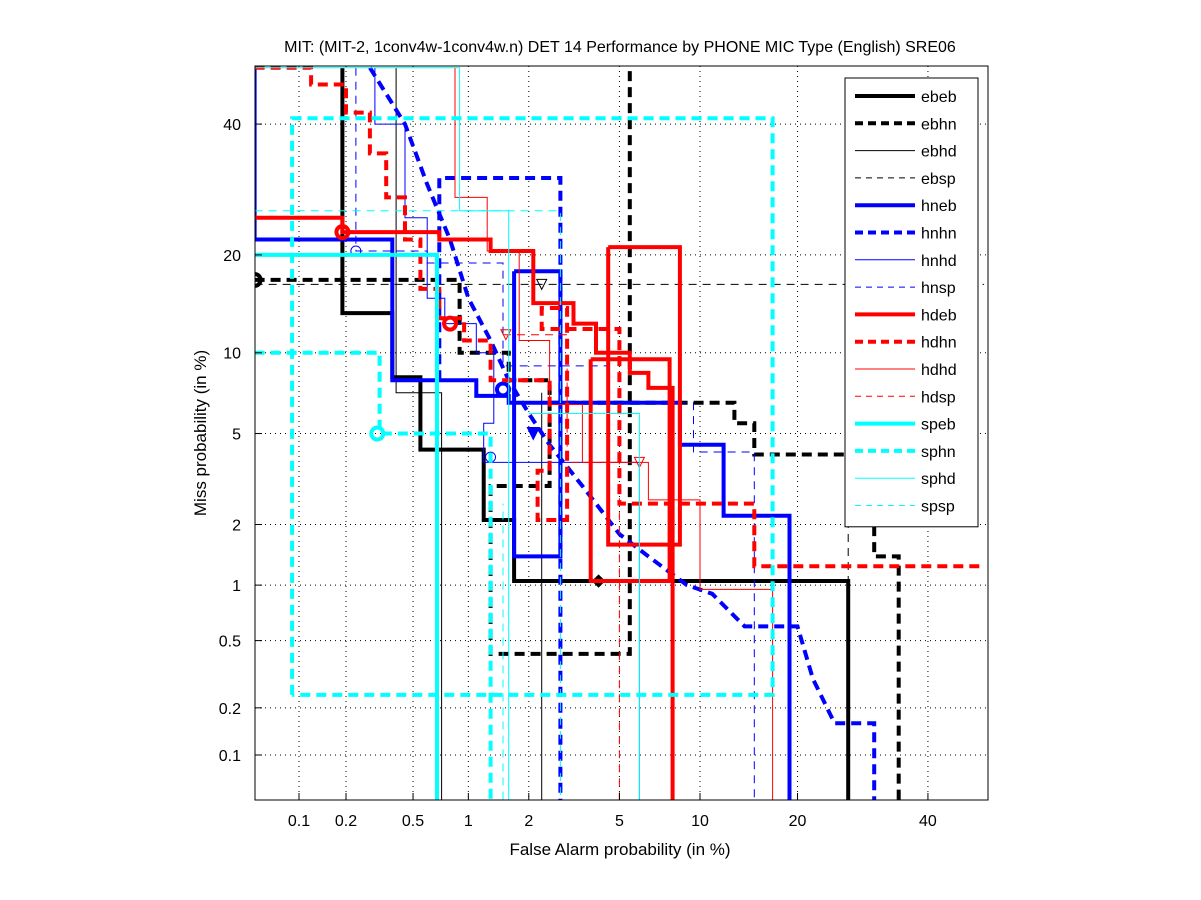  Describe the element at coordinates (905, 507) in the screenshot. I see `legend-entry-spsp: spsp` at that location.